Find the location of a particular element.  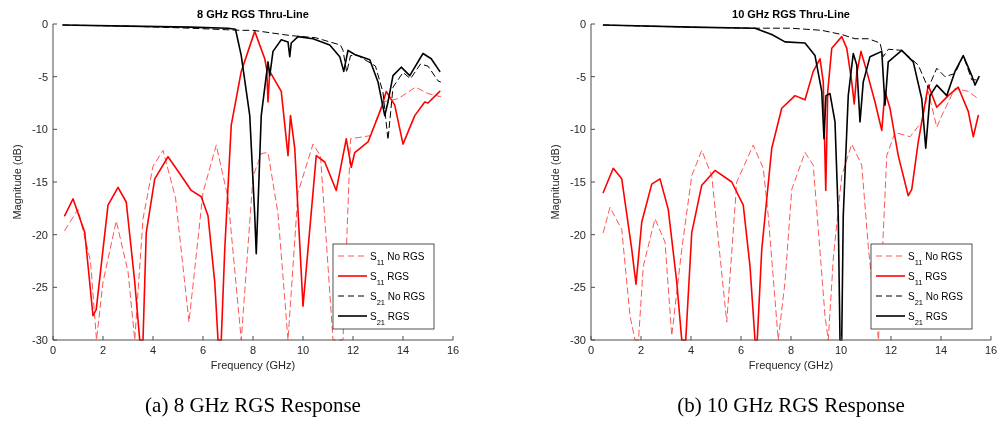

text: (a) 8 GHz RGS Response is located at coordinates (253, 405).